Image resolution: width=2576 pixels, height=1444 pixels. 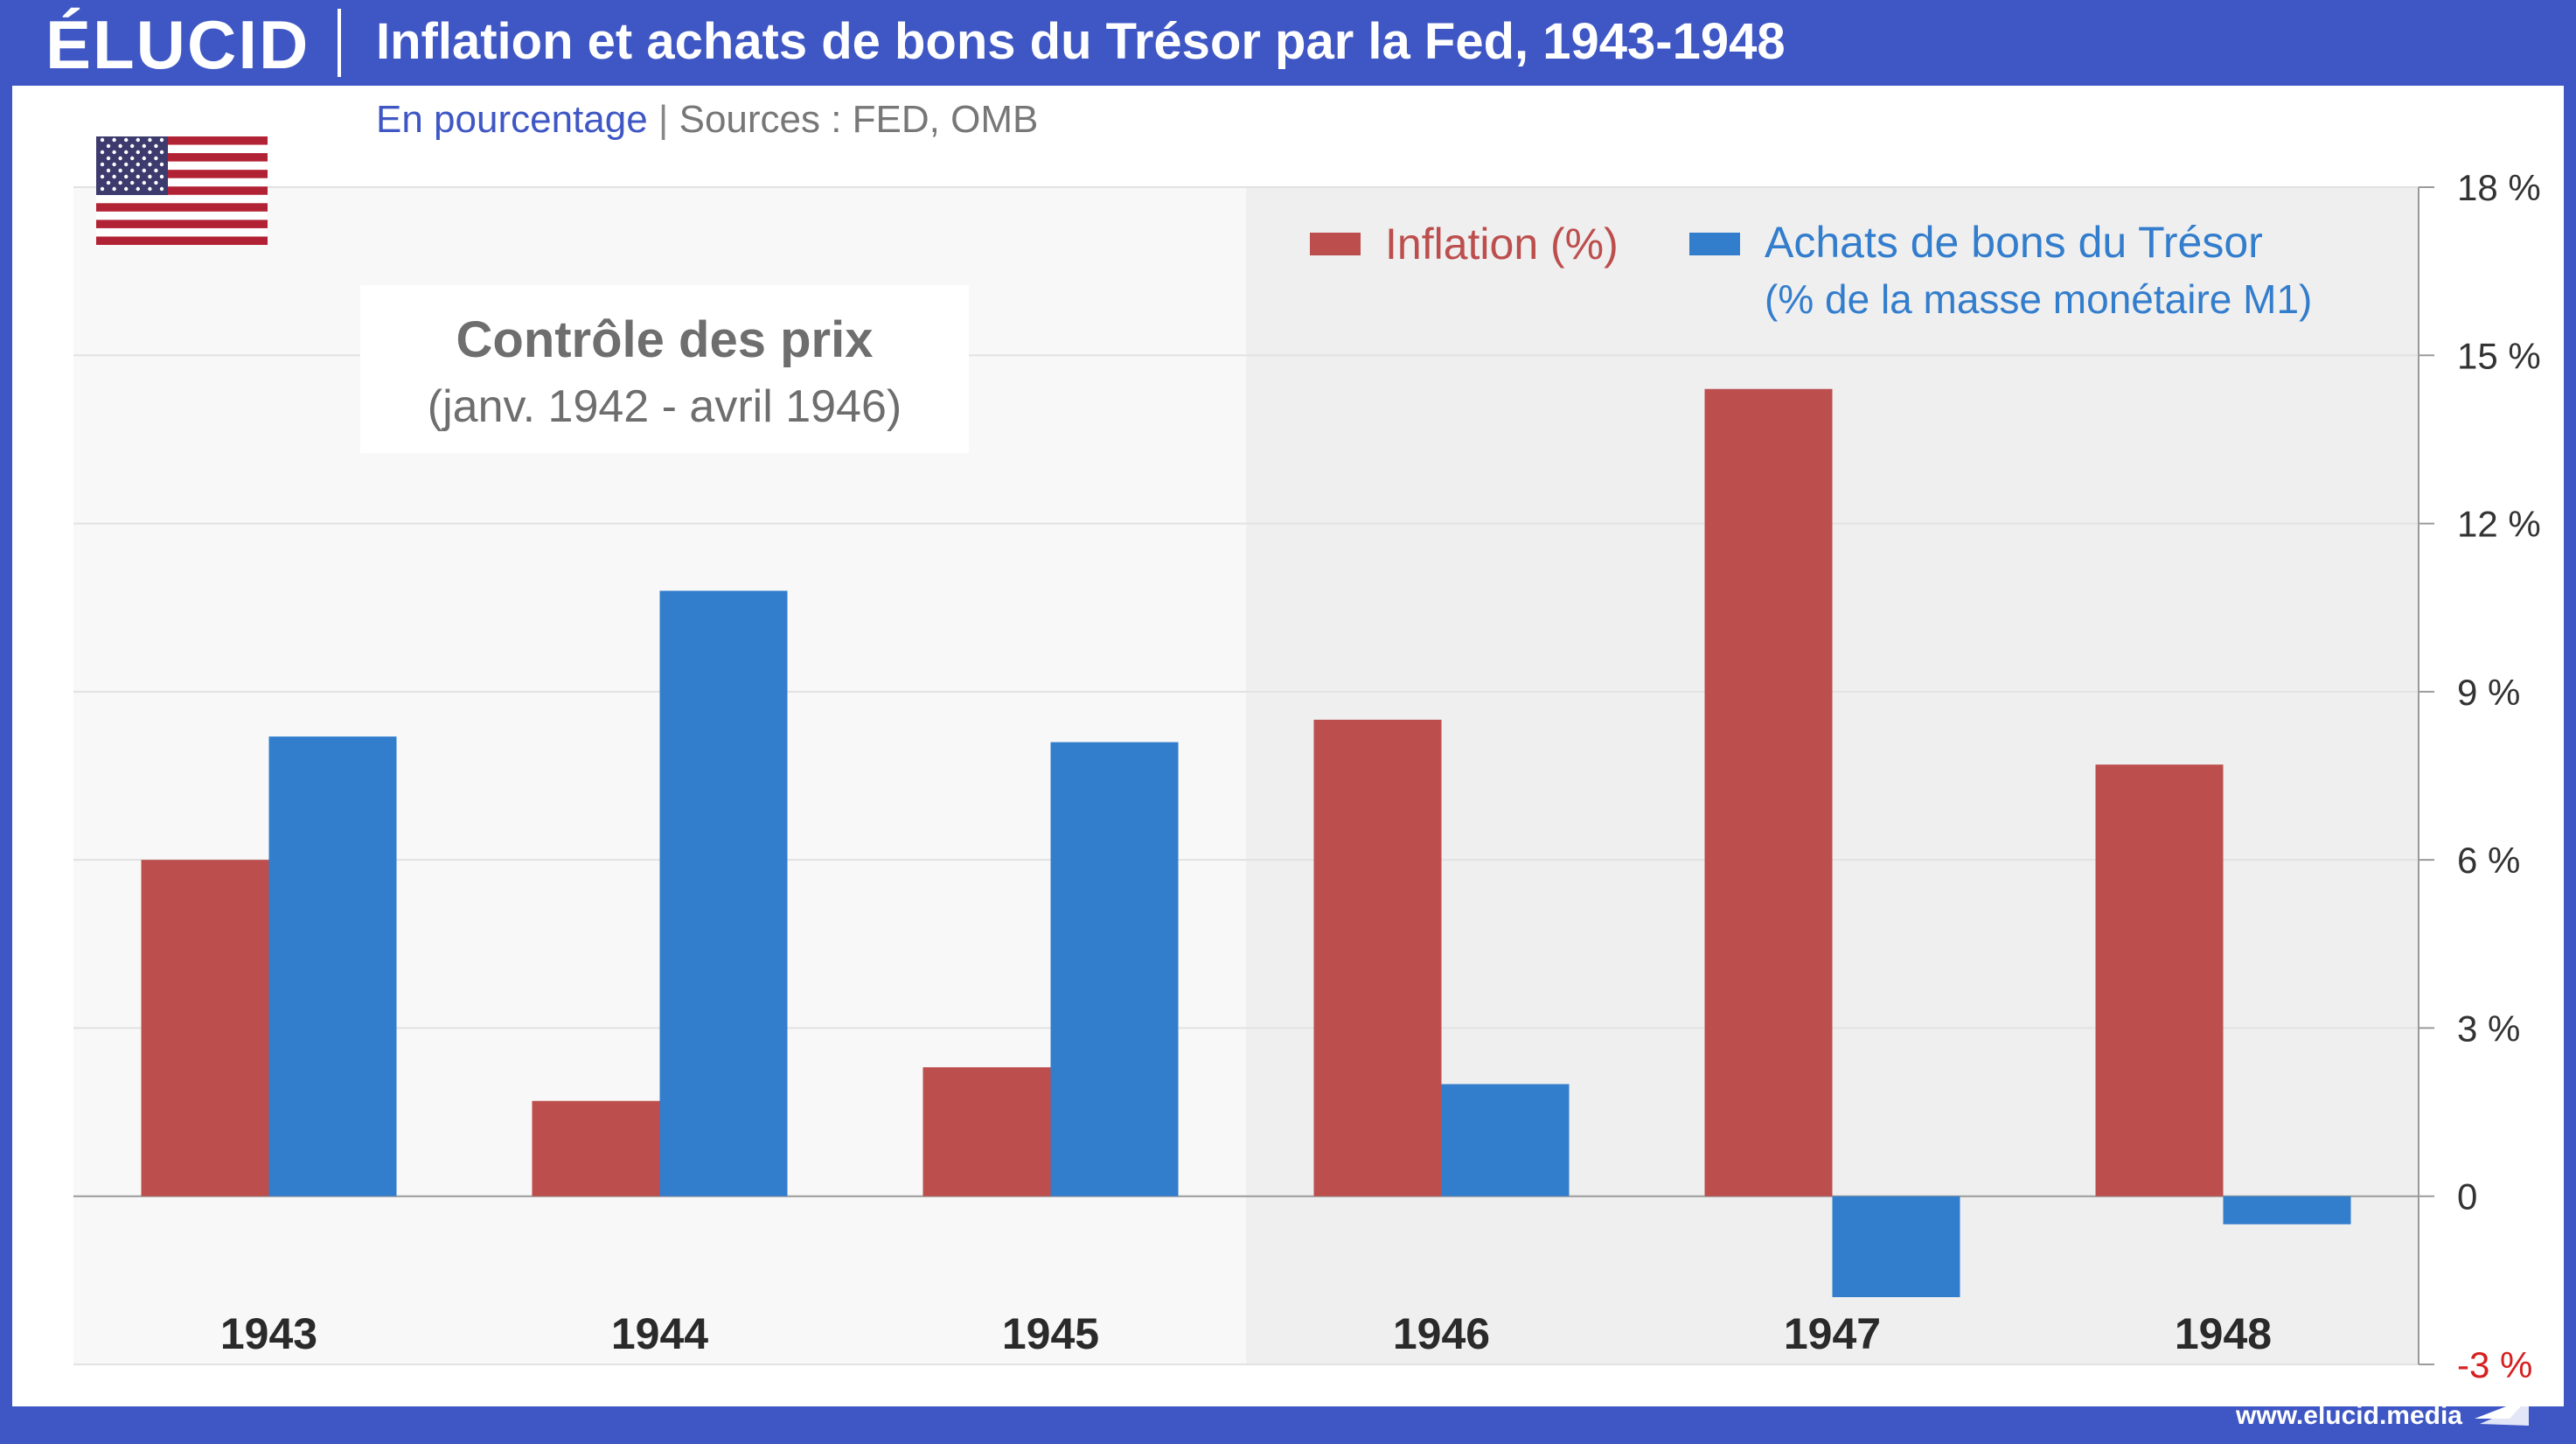 I want to click on y-tick-label: 18 %, so click(x=2499, y=187).